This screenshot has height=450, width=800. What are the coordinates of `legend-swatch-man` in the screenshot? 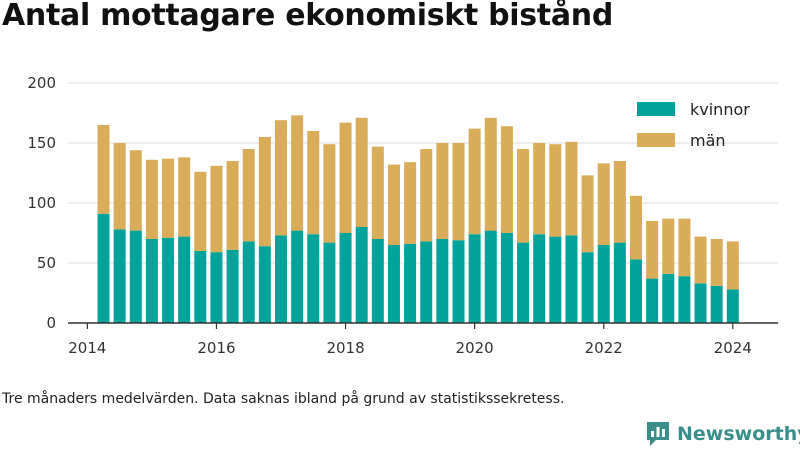 It's located at (656, 140).